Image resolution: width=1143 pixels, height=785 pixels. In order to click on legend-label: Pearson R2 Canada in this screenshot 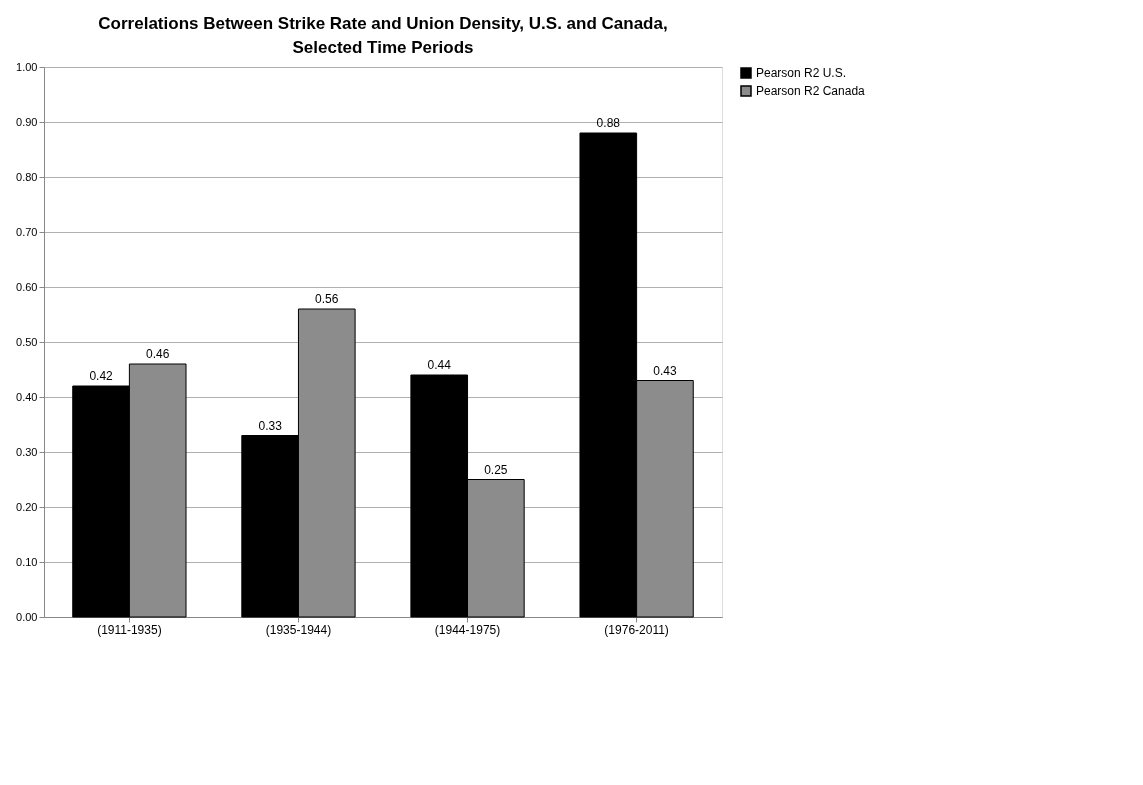, I will do `click(811, 91)`.